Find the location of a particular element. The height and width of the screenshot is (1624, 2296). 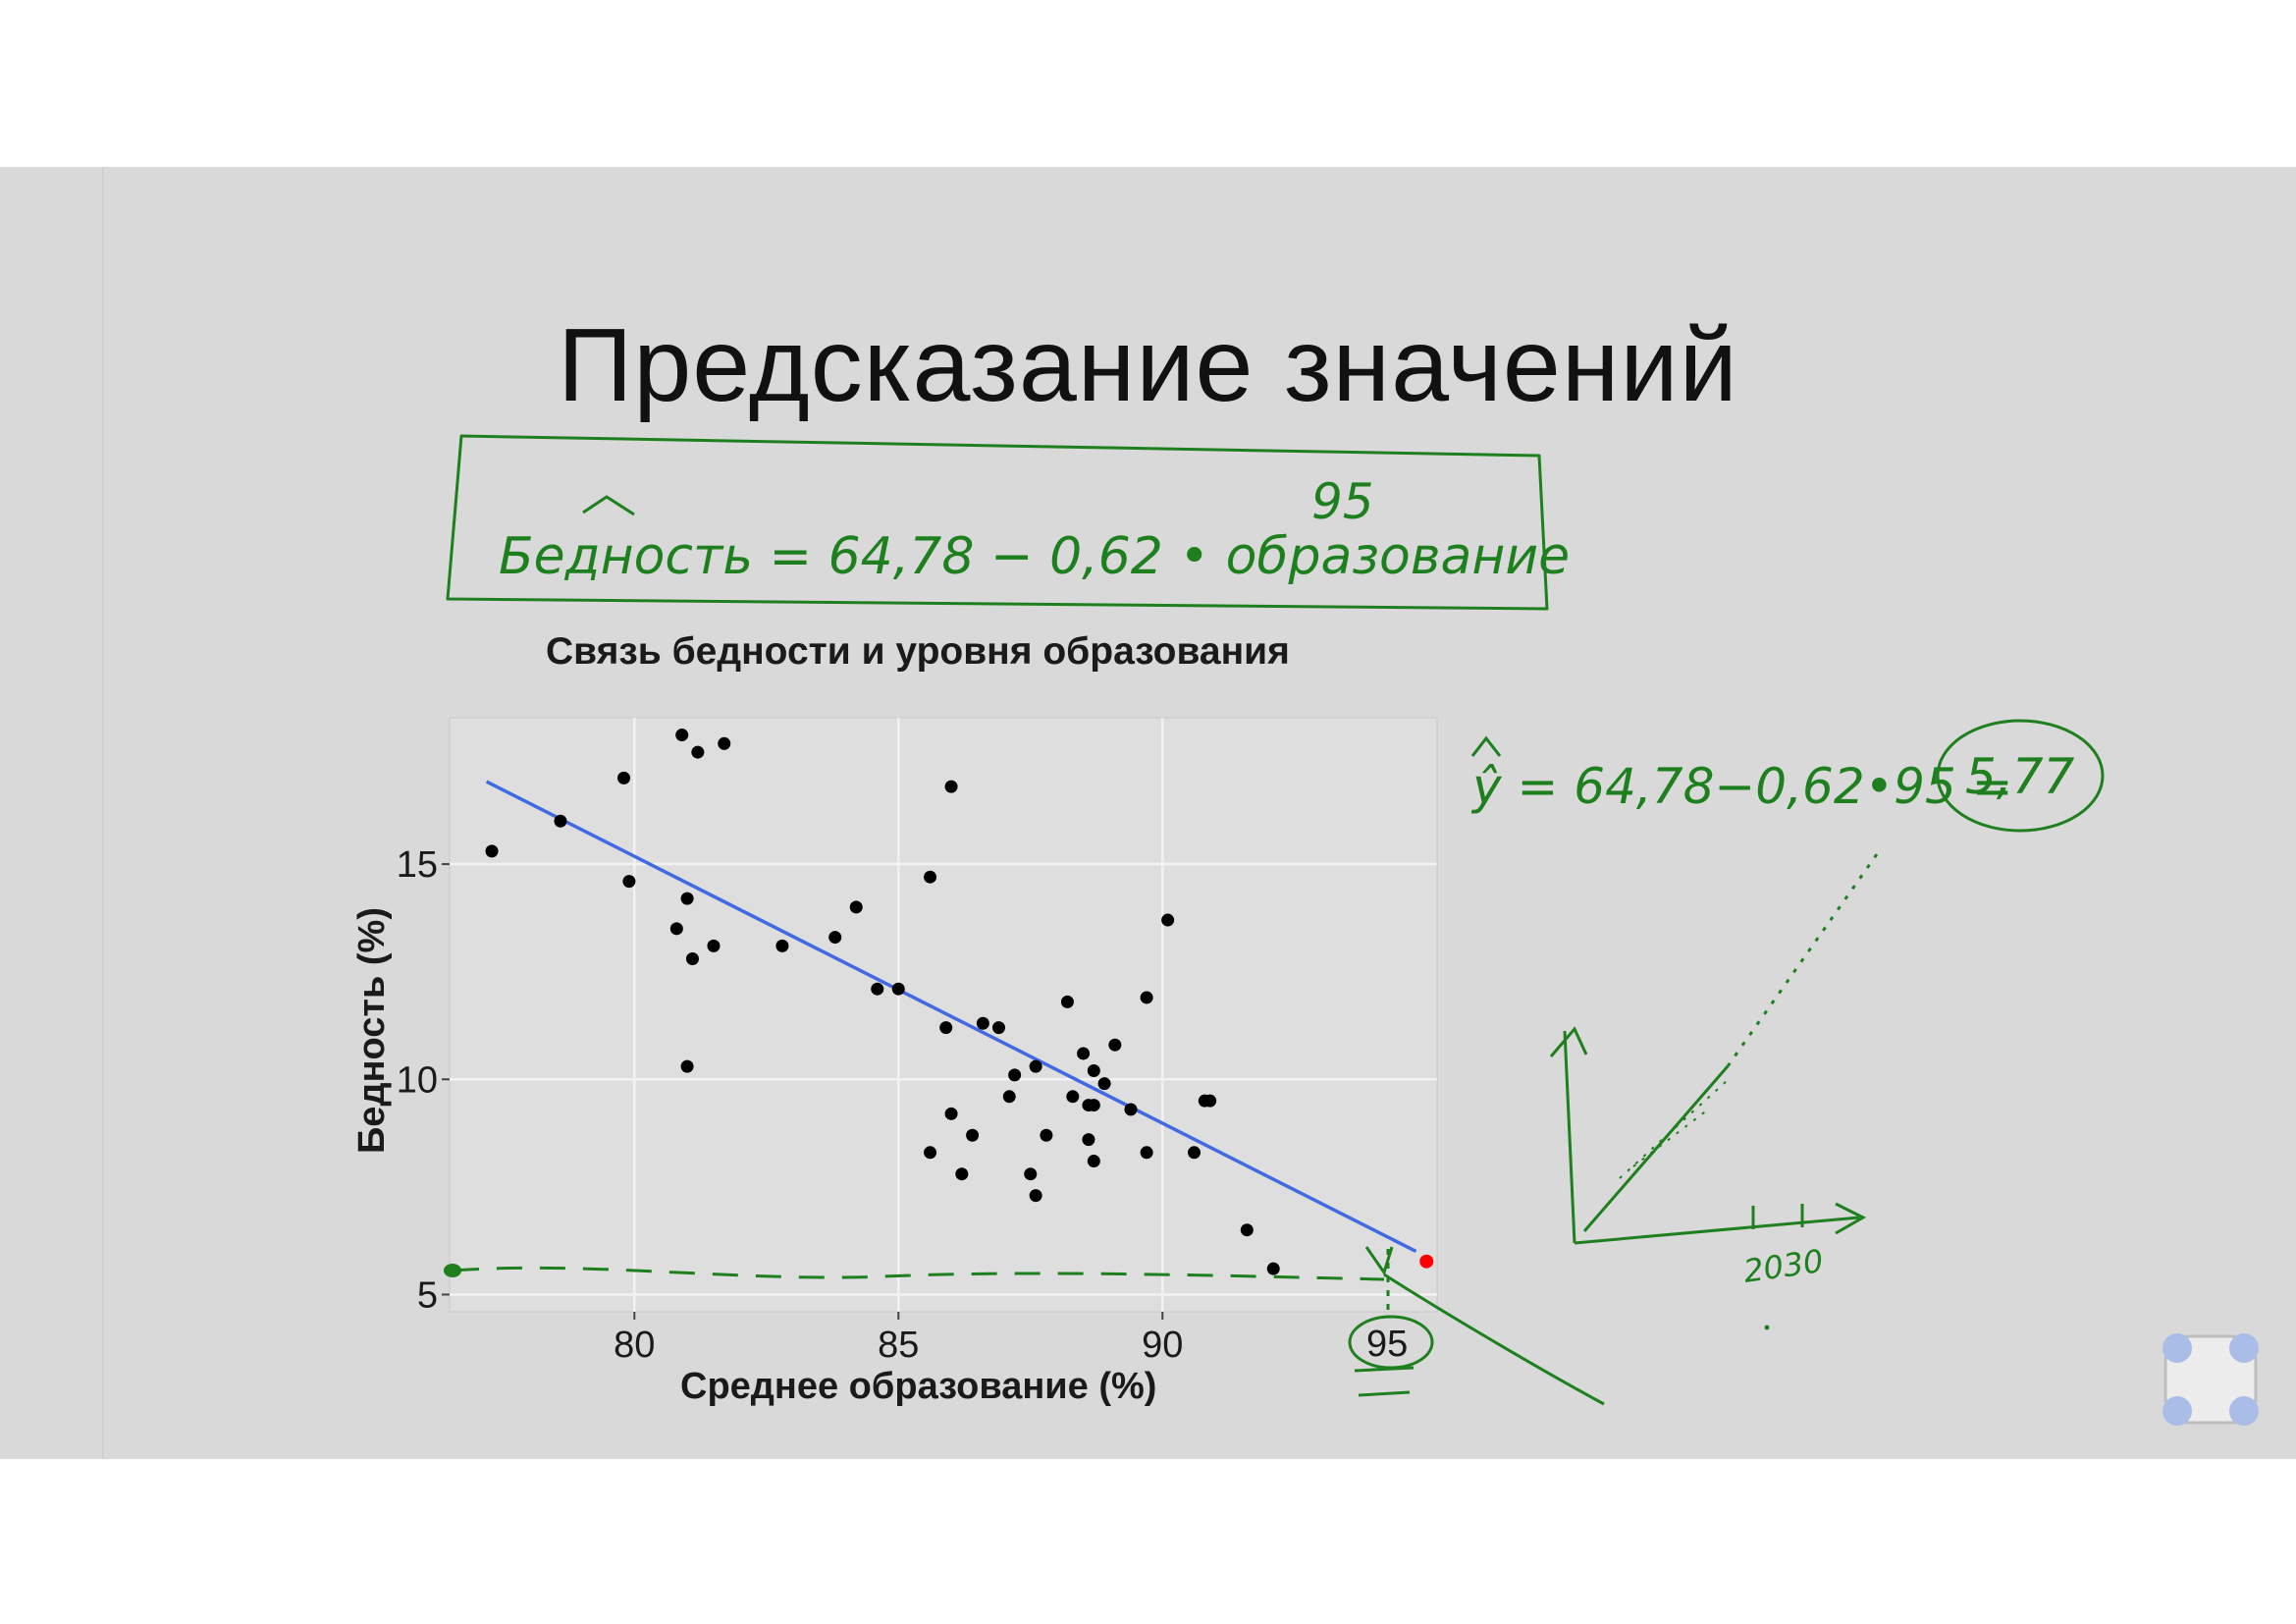

x-tick-label: 85 is located at coordinates (898, 1345).